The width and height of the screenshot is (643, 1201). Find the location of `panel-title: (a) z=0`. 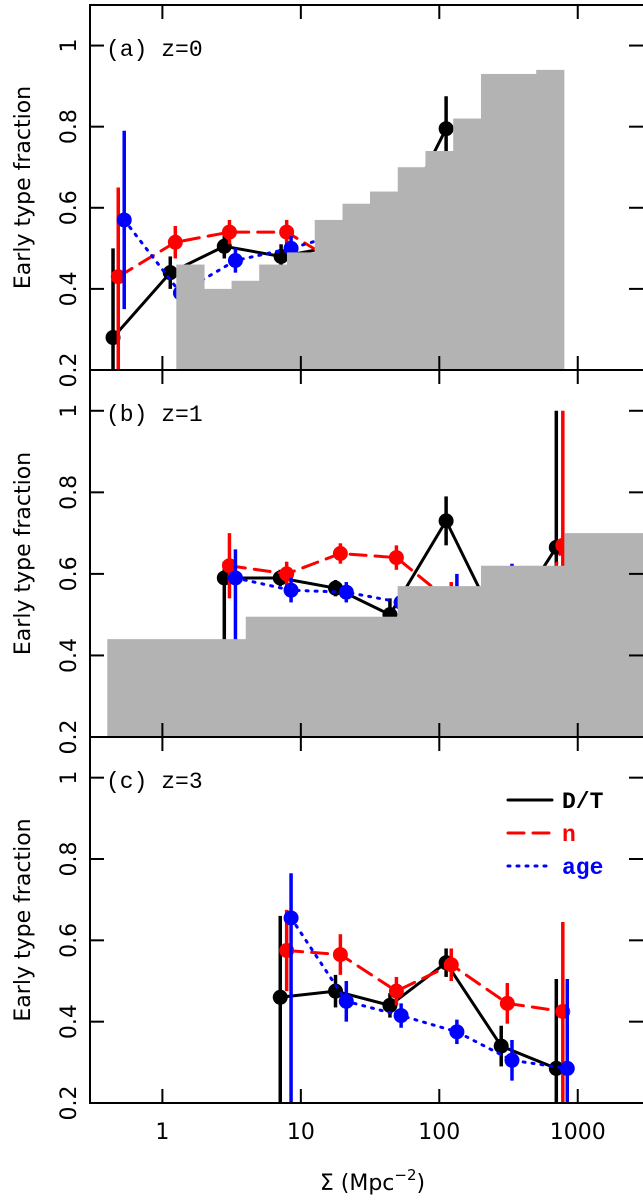

panel-title: (a) z=0 is located at coordinates (154, 50).